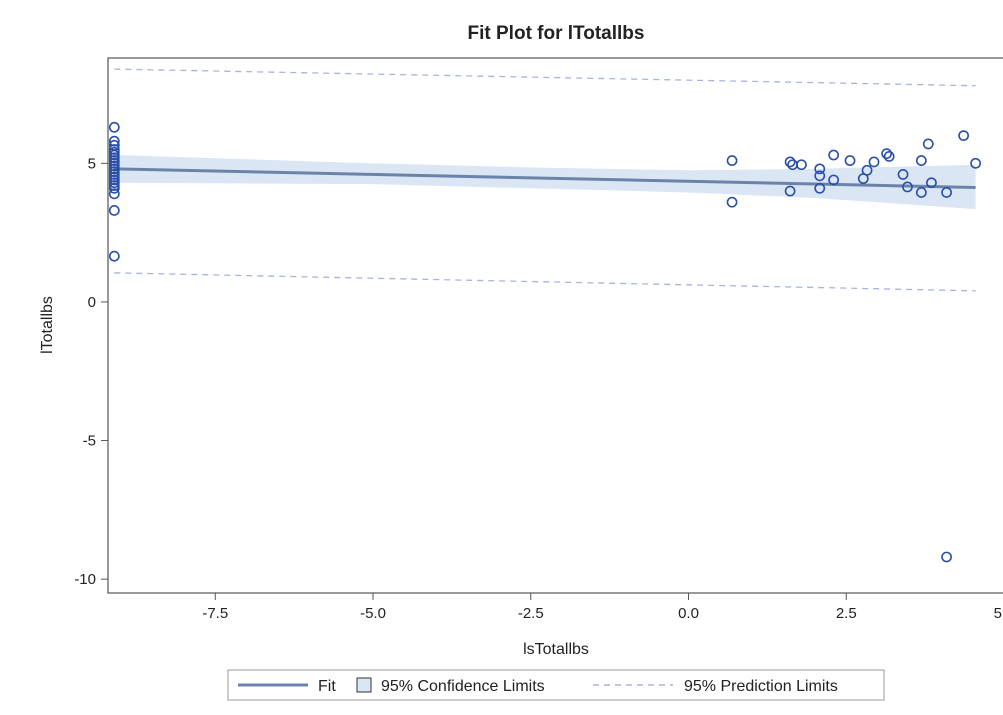  Describe the element at coordinates (89, 441) in the screenshot. I see `y-tick-label: -5` at that location.